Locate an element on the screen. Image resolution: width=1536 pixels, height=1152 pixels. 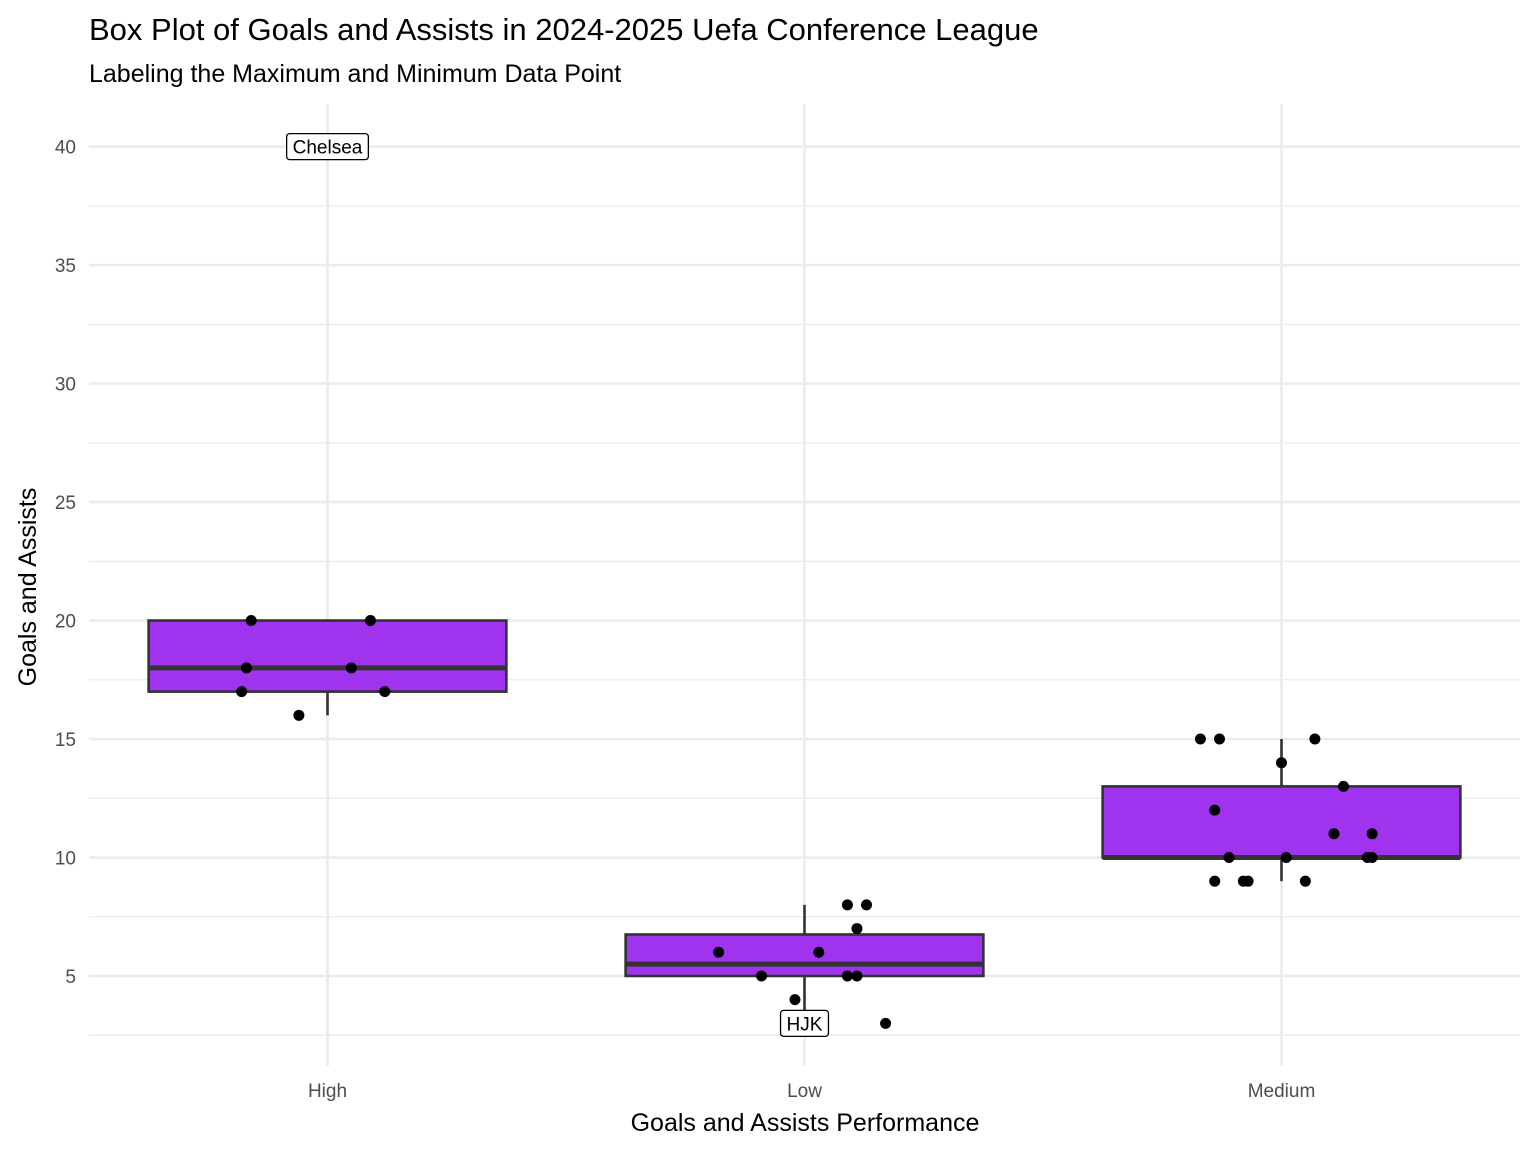
x-tick-label: High is located at coordinates (327, 1091).